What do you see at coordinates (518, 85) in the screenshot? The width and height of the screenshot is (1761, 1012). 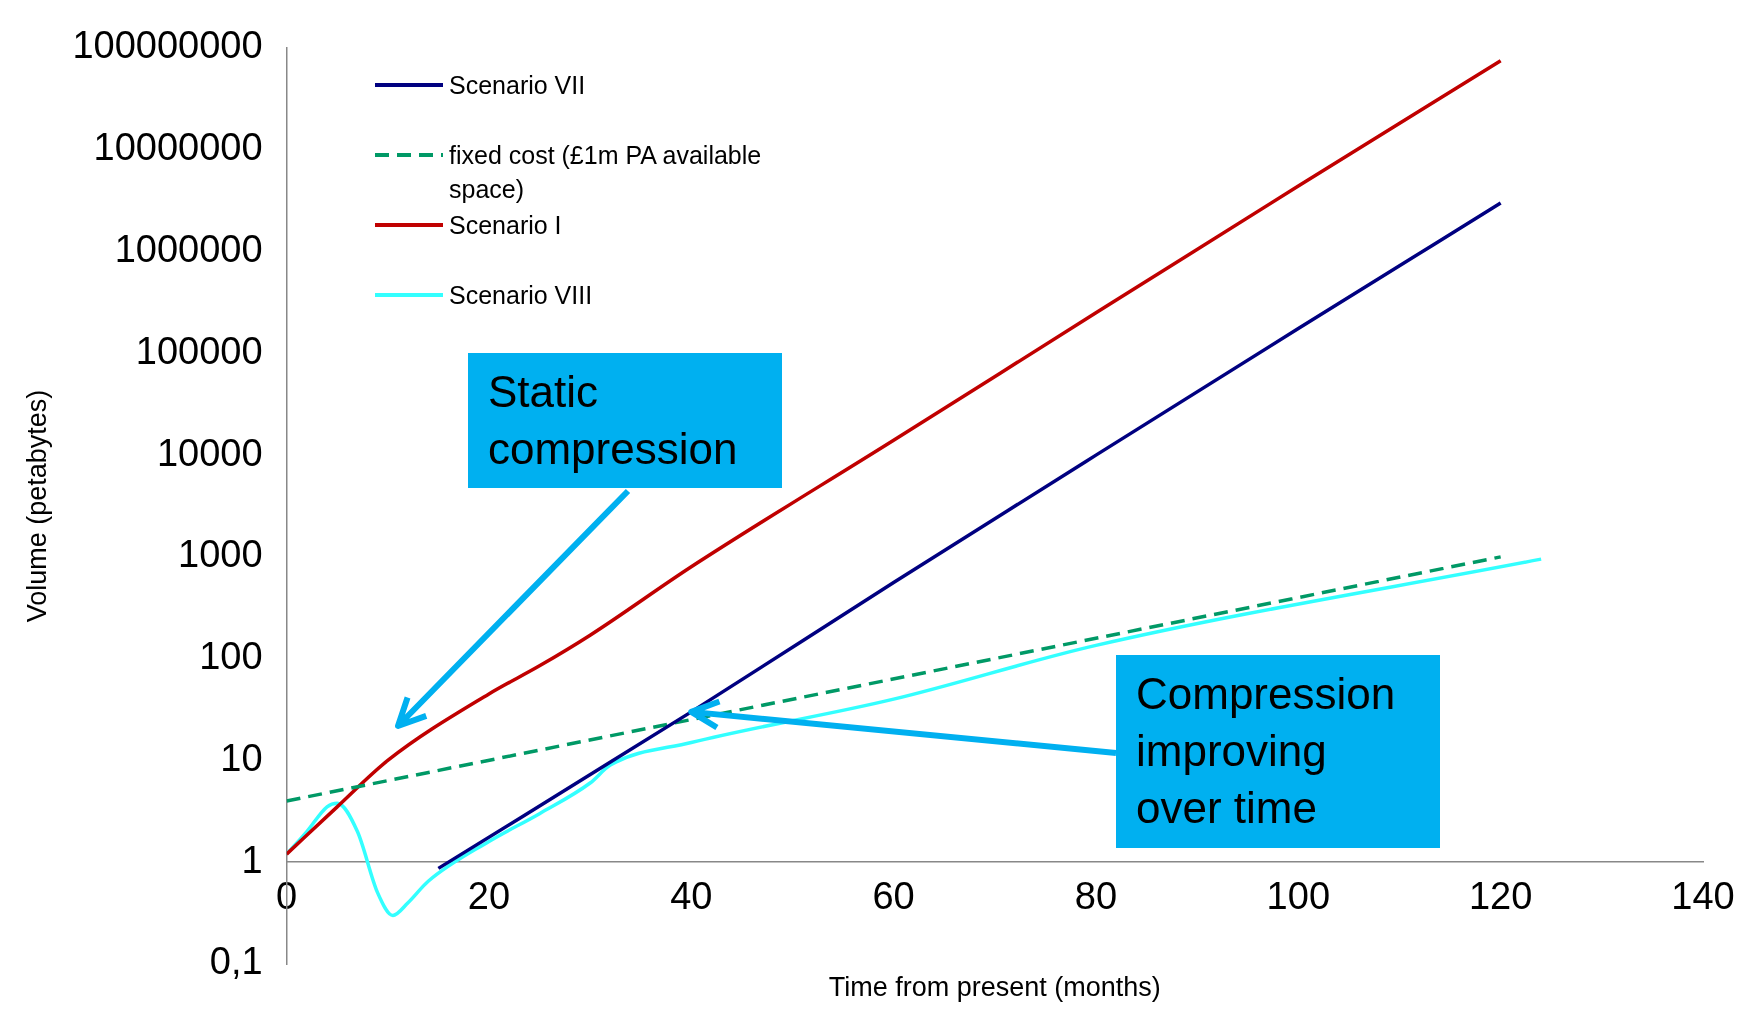 I see `legend-label: Scenario VII` at bounding box center [518, 85].